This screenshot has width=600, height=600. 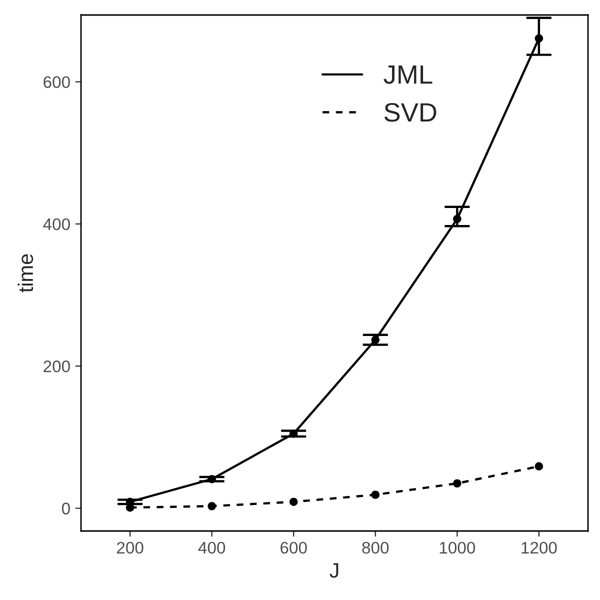 What do you see at coordinates (57, 366) in the screenshot?
I see `y-tick-label: 200` at bounding box center [57, 366].